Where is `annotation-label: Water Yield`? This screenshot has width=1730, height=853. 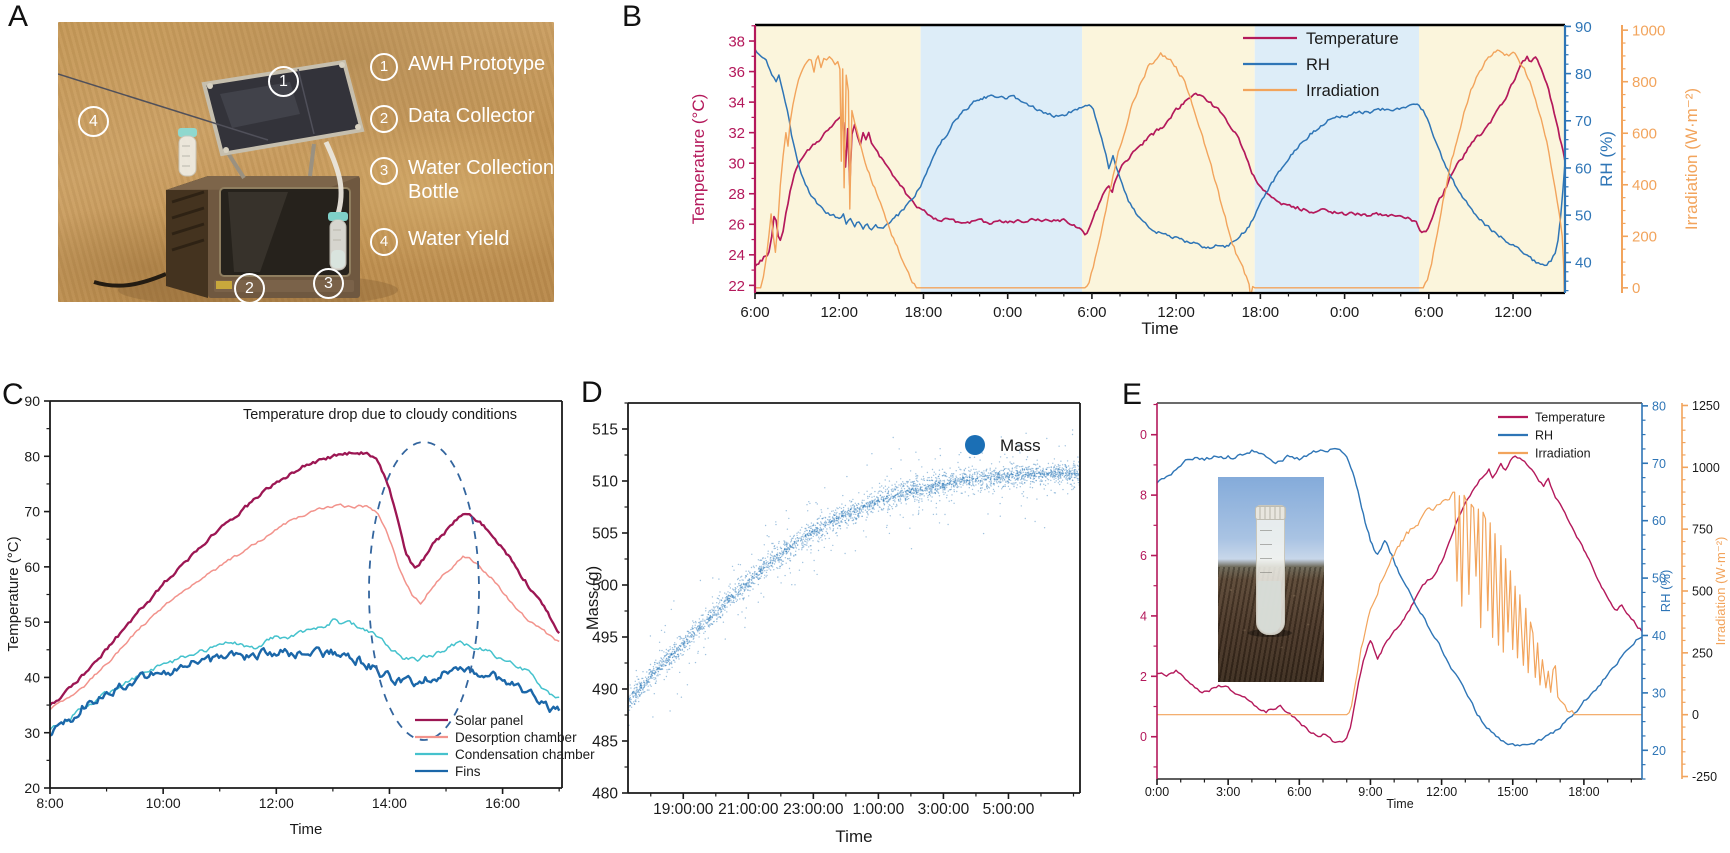
annotation-label: Water Yield is located at coordinates (459, 239).